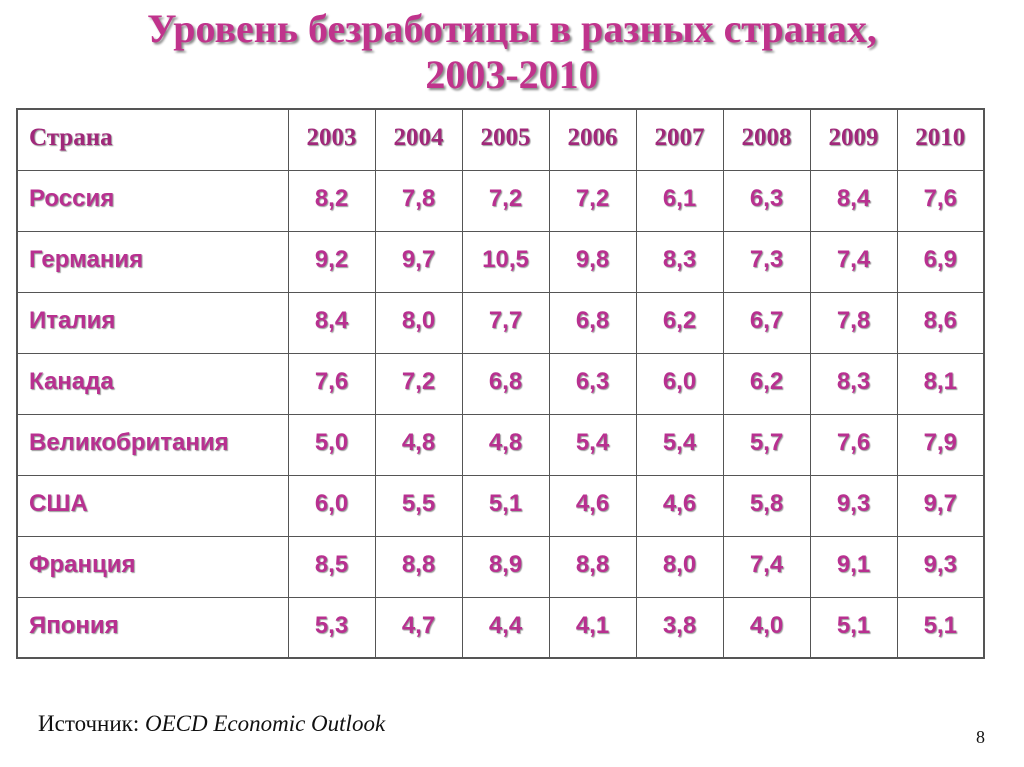 Image resolution: width=1024 pixels, height=767 pixels. I want to click on value-cell: 5,5, so click(418, 505).